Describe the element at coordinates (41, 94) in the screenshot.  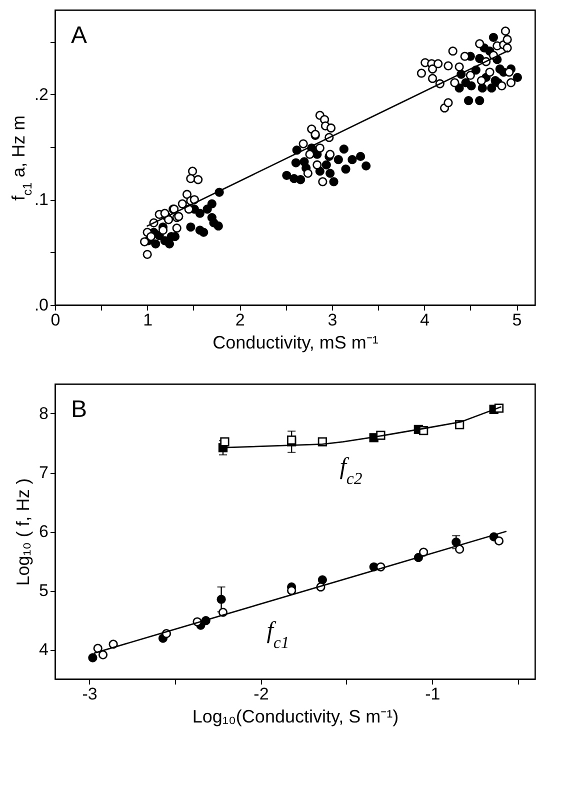
I see `y-tick-label: .2` at that location.